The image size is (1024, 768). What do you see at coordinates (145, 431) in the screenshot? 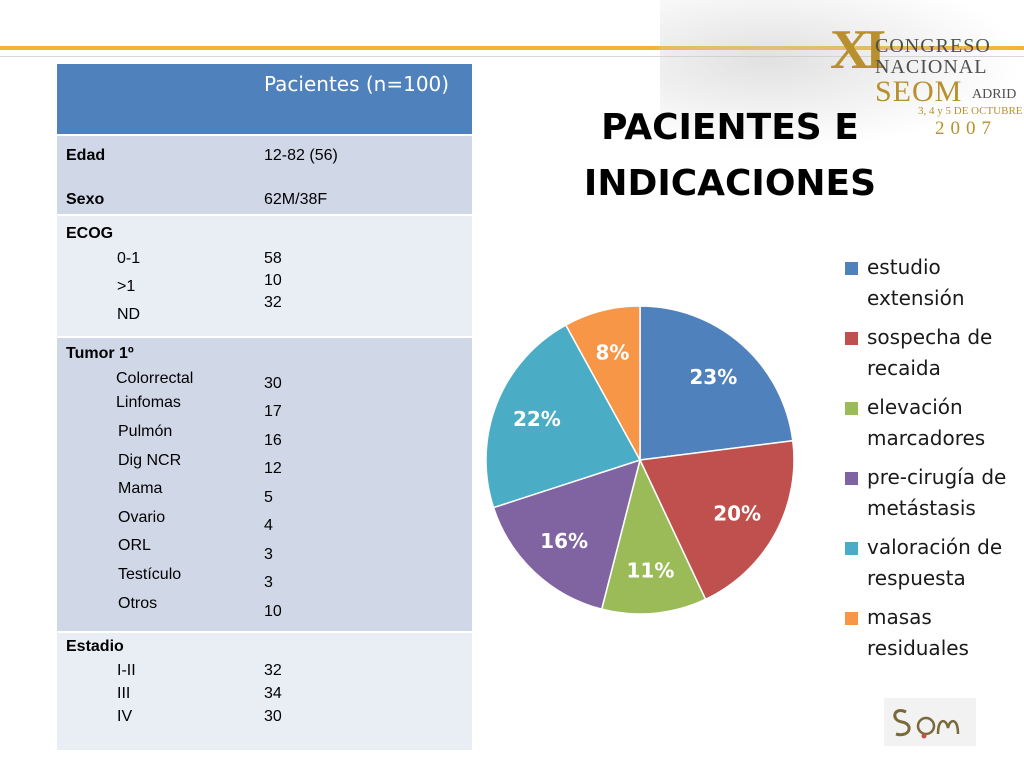
I see `tumor-sub-label: Pulmón` at bounding box center [145, 431].